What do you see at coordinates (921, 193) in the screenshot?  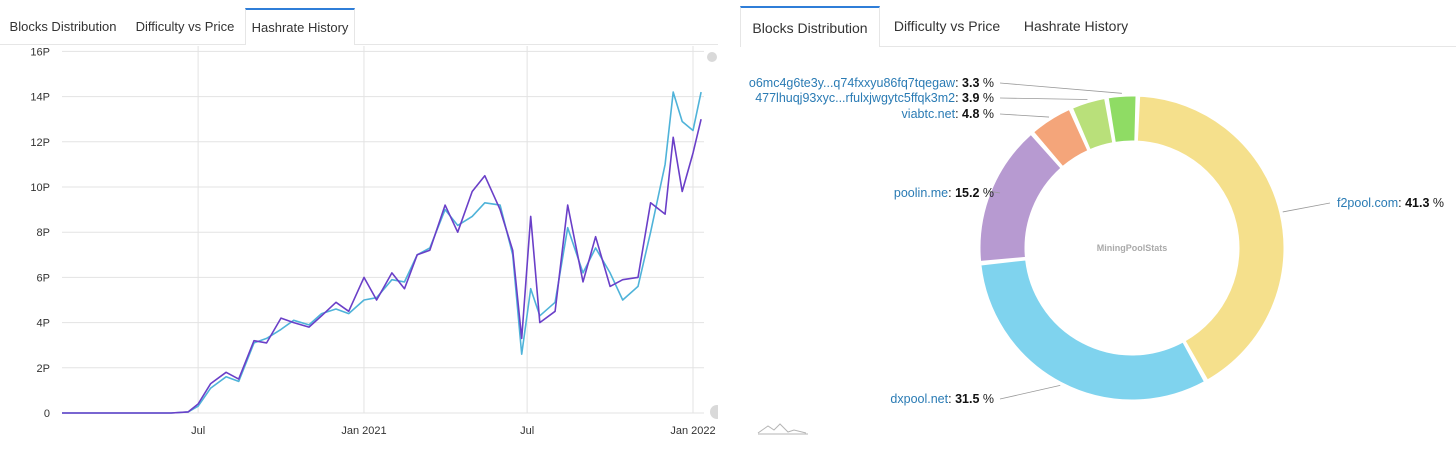 I see `slice-label-name: poolin.me` at bounding box center [921, 193].